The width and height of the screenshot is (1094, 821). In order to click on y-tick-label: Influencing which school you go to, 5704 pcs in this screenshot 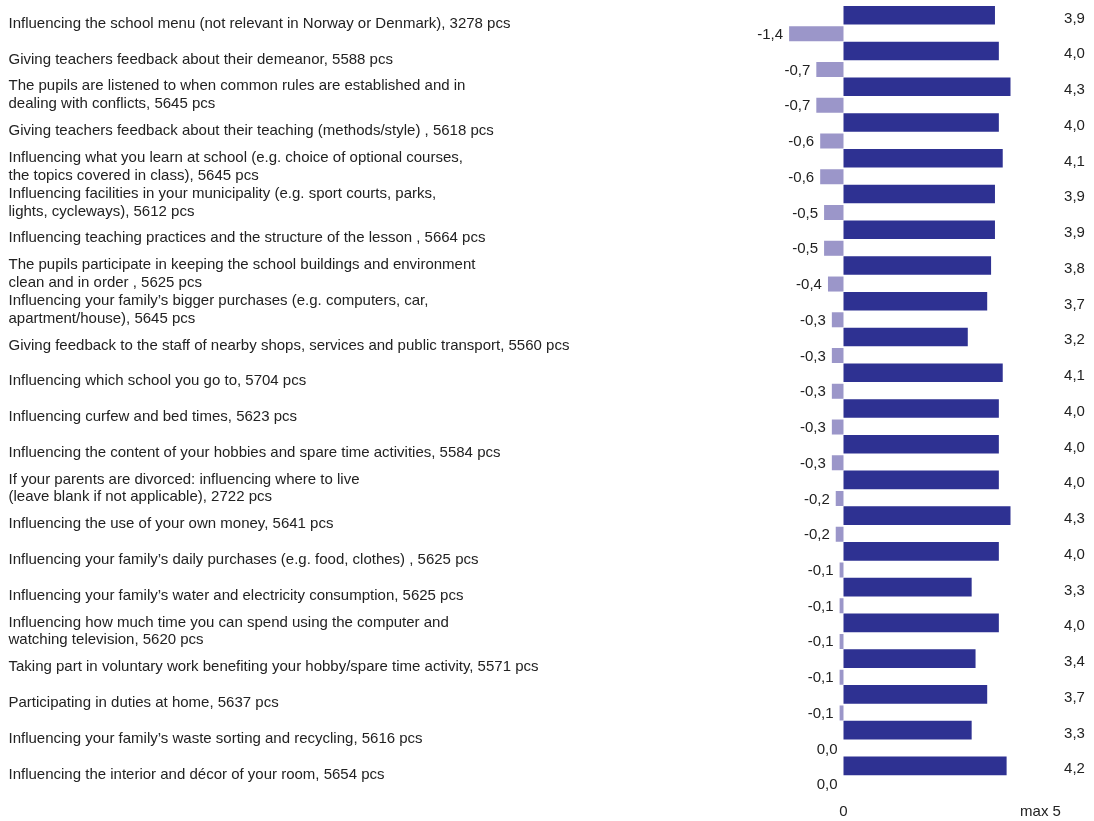, I will do `click(157, 380)`.